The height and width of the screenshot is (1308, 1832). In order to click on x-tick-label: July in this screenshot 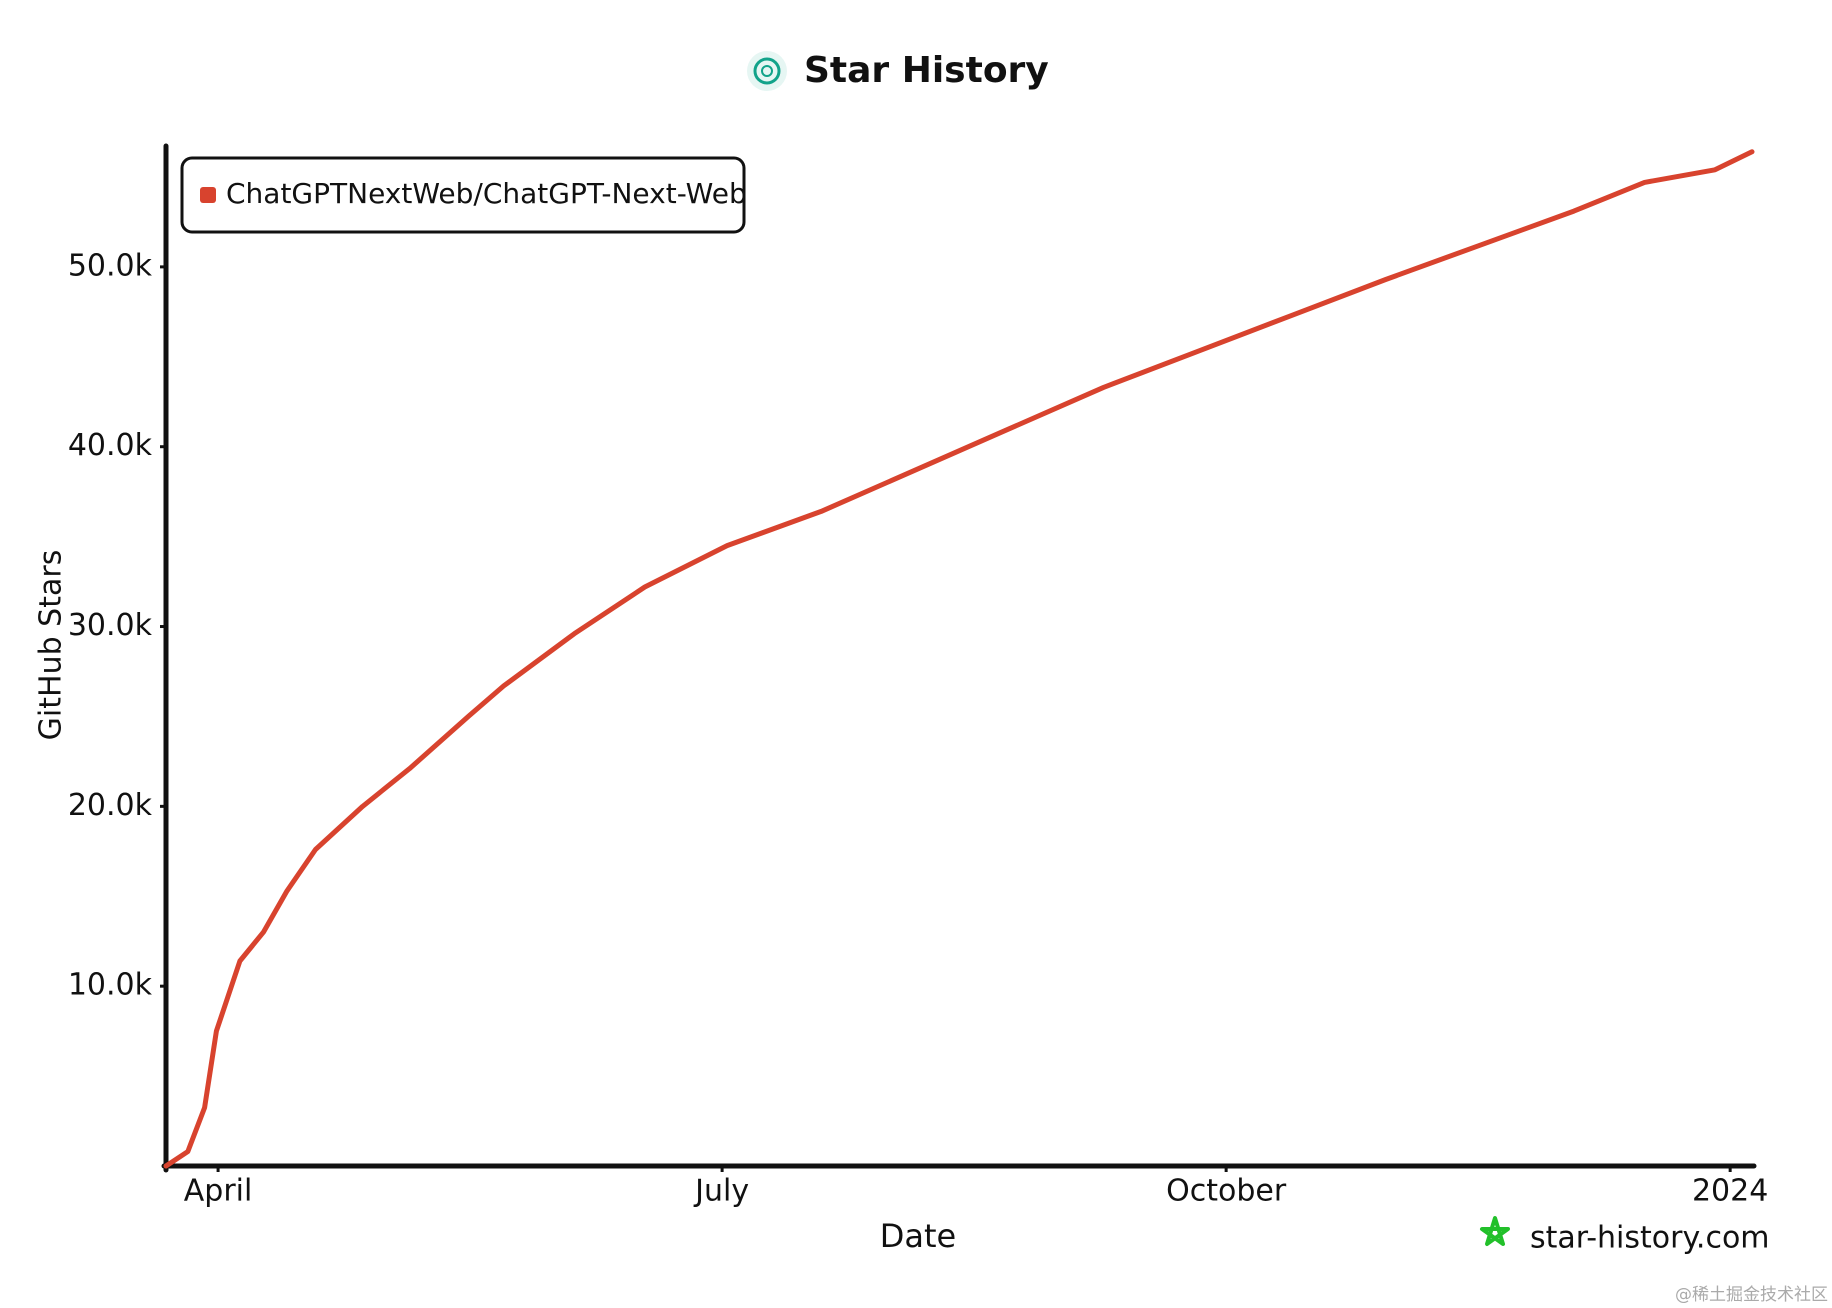, I will do `click(721, 1191)`.